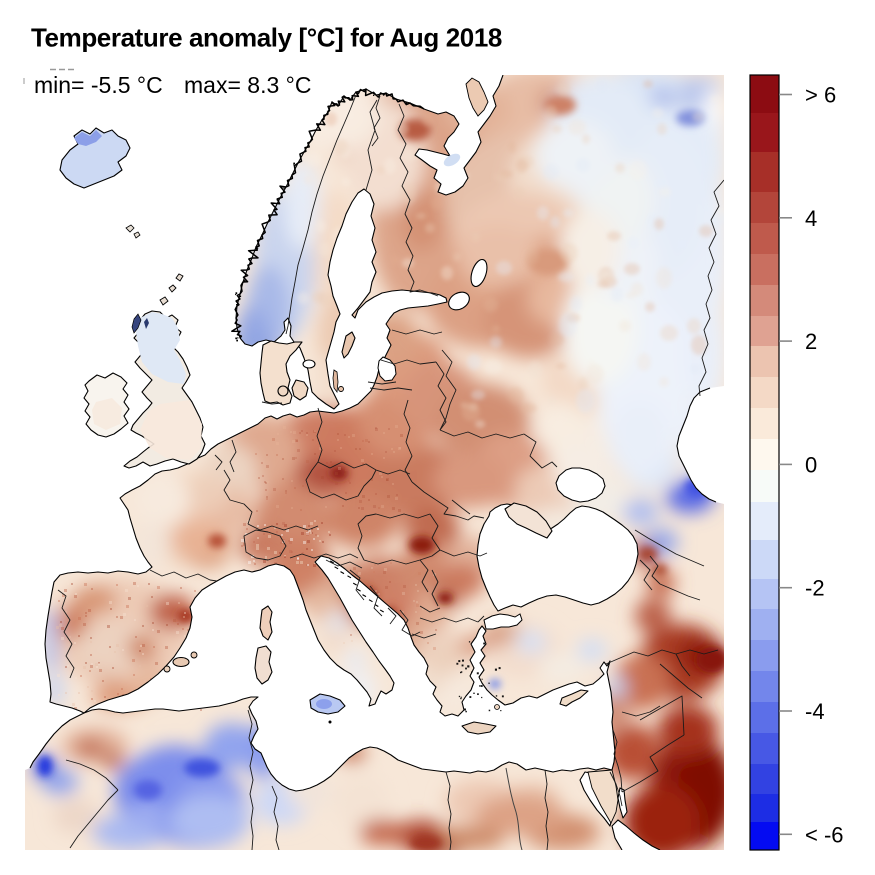 The height and width of the screenshot is (875, 875). I want to click on svg-text: 0, so click(811, 464).